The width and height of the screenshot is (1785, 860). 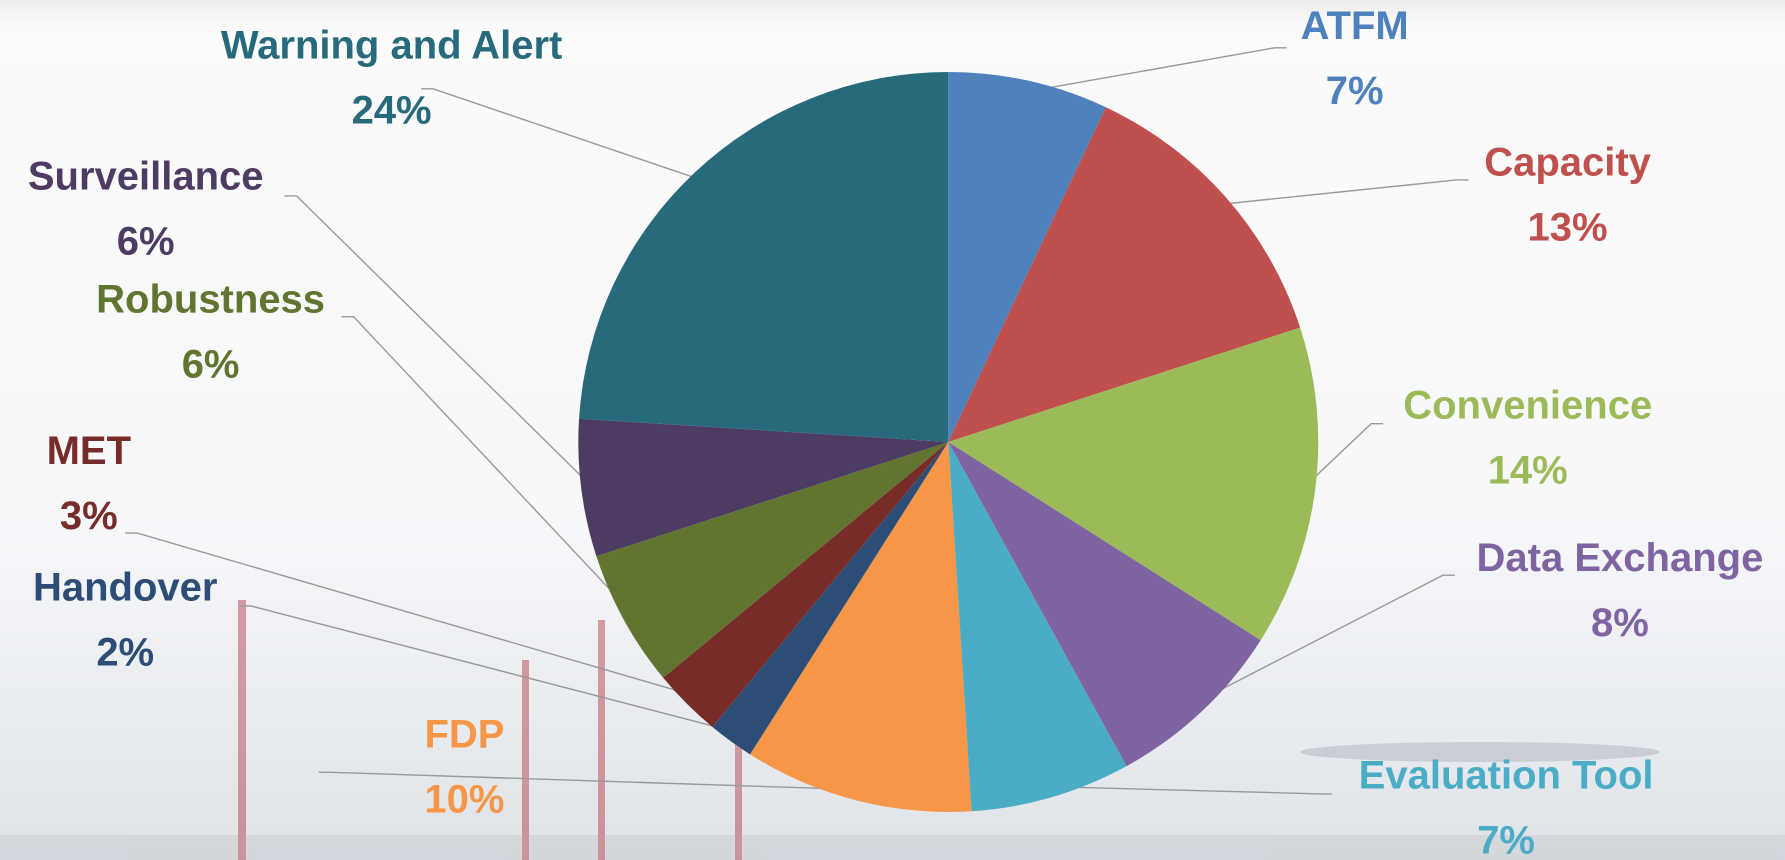 I want to click on slice-value-label: 8%, so click(x=1620, y=623).